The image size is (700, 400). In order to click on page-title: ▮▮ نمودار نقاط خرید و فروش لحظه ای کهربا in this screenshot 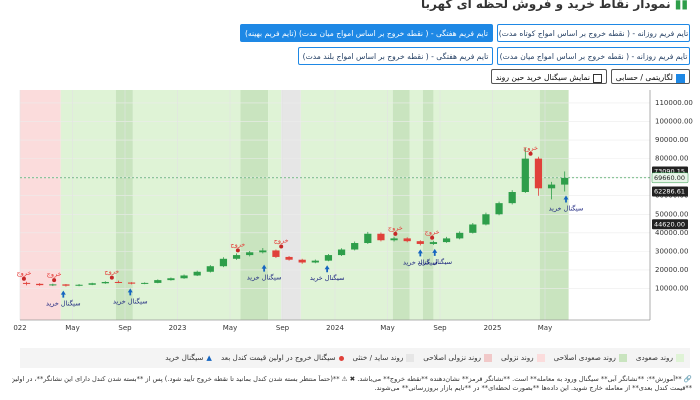, I will do `click(554, 5)`.